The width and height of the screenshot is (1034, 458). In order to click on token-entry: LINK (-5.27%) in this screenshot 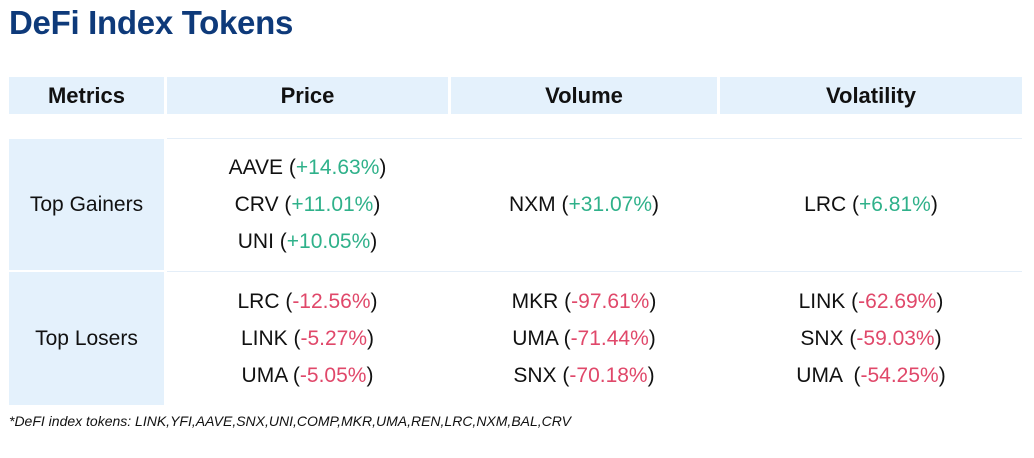, I will do `click(307, 338)`.